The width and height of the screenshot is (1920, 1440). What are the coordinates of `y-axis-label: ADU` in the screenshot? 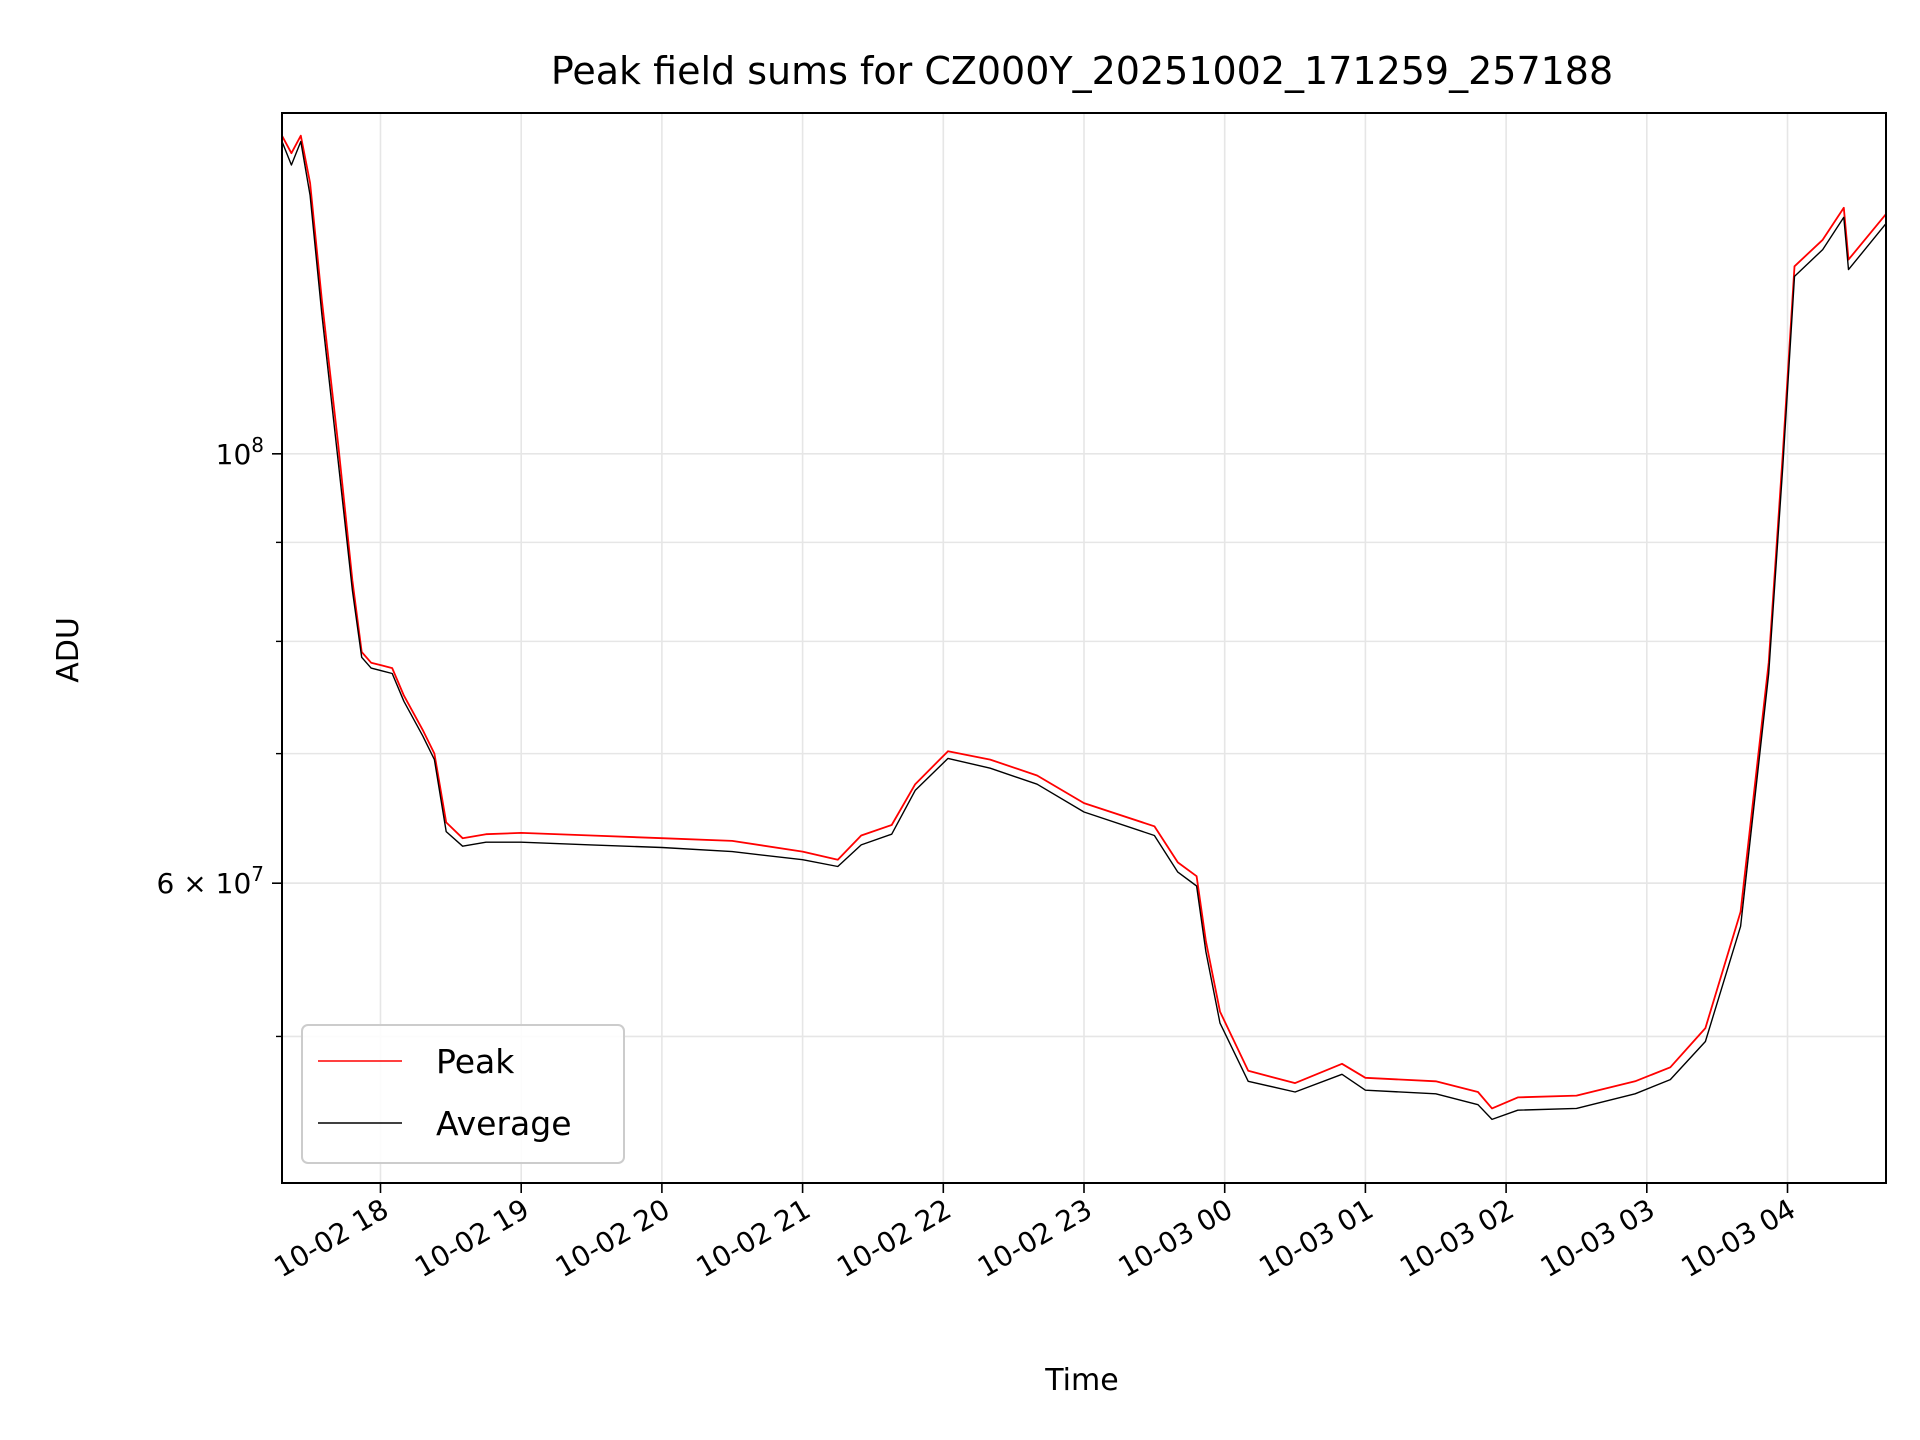 It's located at (68, 650).